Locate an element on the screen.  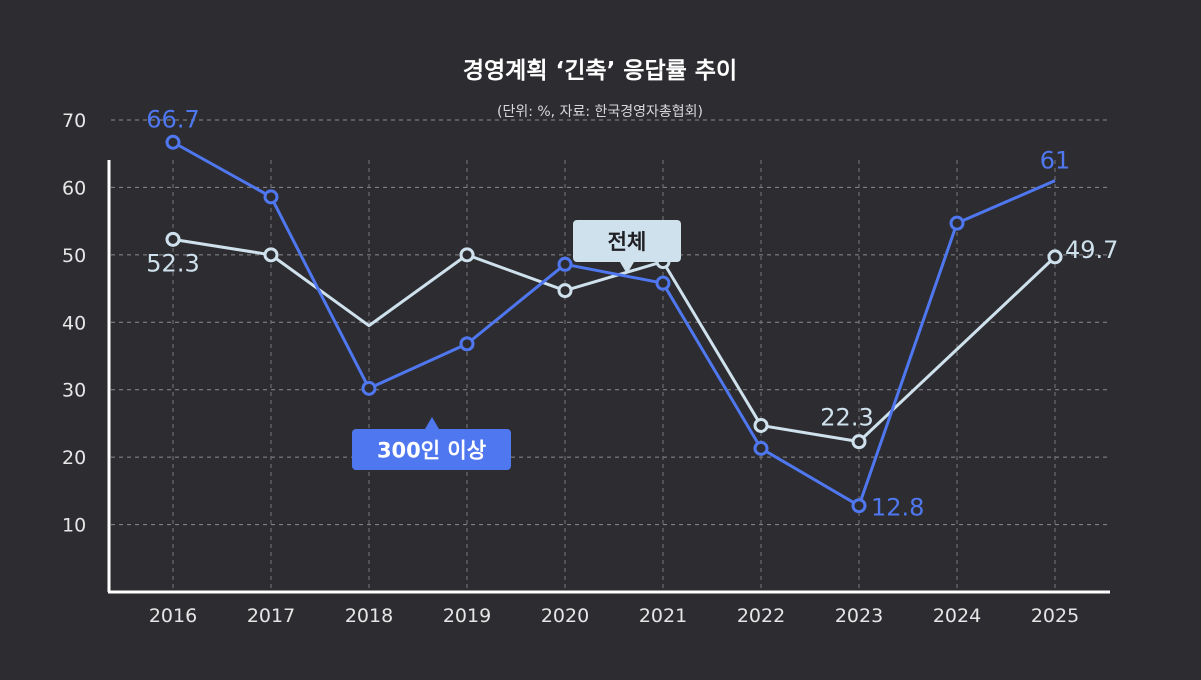
y-tick-label: 70 is located at coordinates (74, 121).